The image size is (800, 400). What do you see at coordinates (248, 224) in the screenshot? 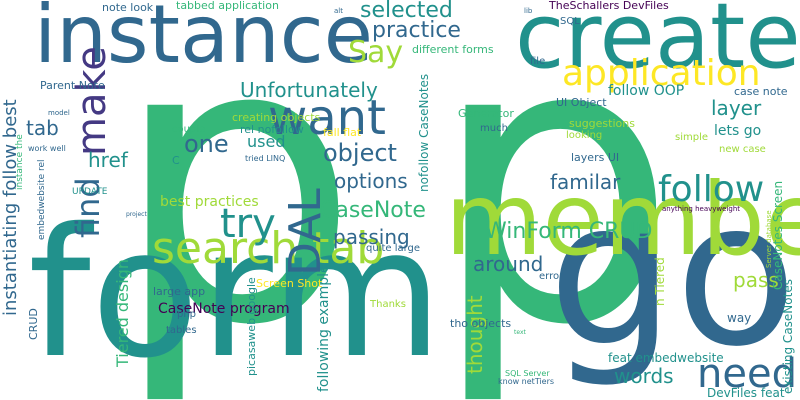
I see `word: try` at bounding box center [248, 224].